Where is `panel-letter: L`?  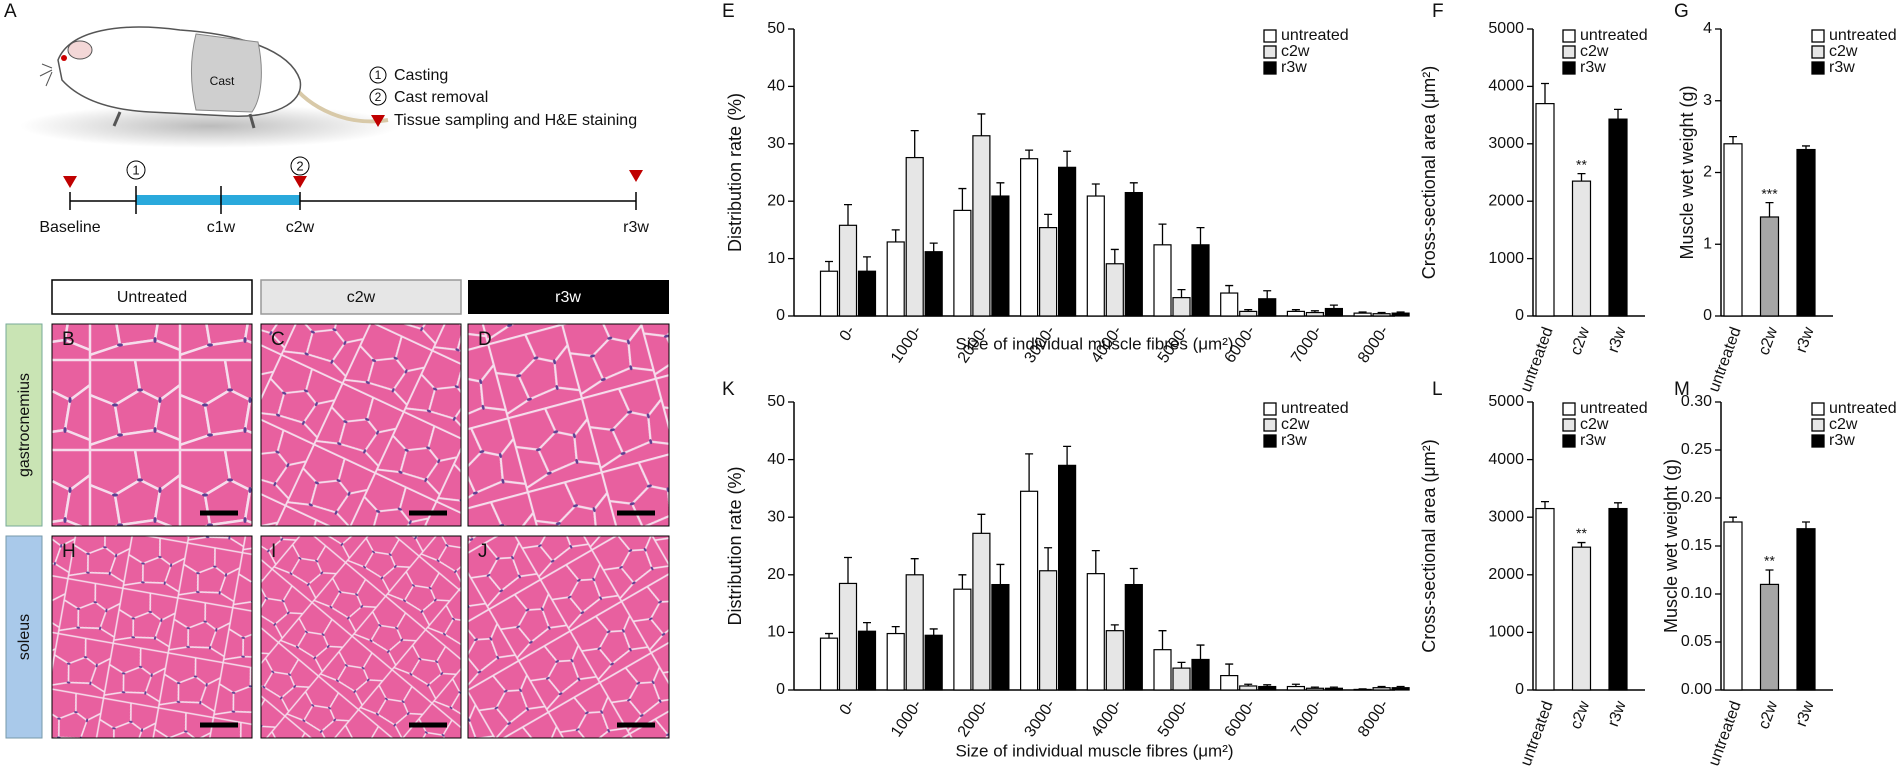
panel-letter: L is located at coordinates (1437, 389).